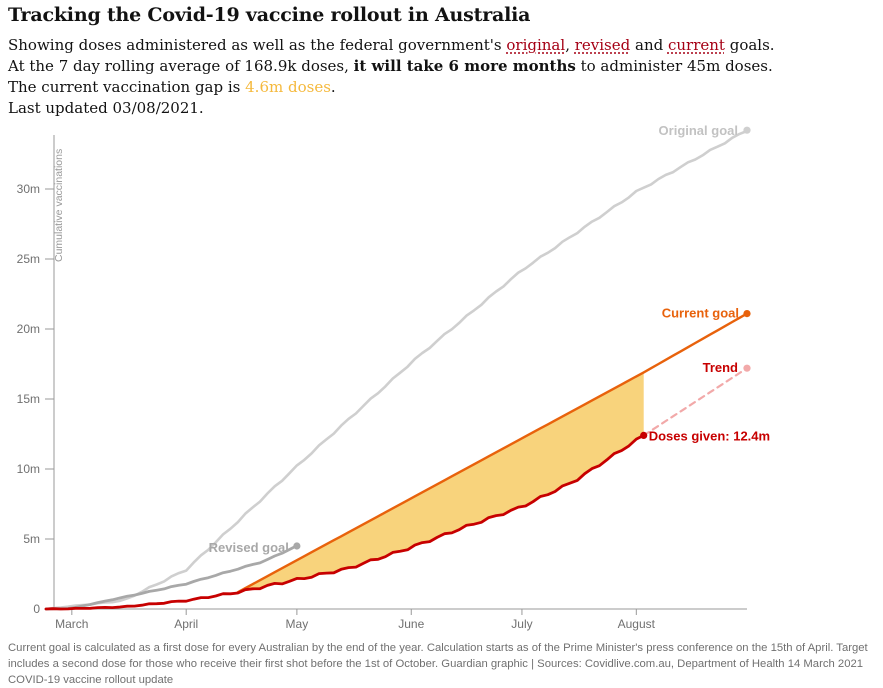  Describe the element at coordinates (700, 313) in the screenshot. I see `current-annotation: Current goal` at that location.